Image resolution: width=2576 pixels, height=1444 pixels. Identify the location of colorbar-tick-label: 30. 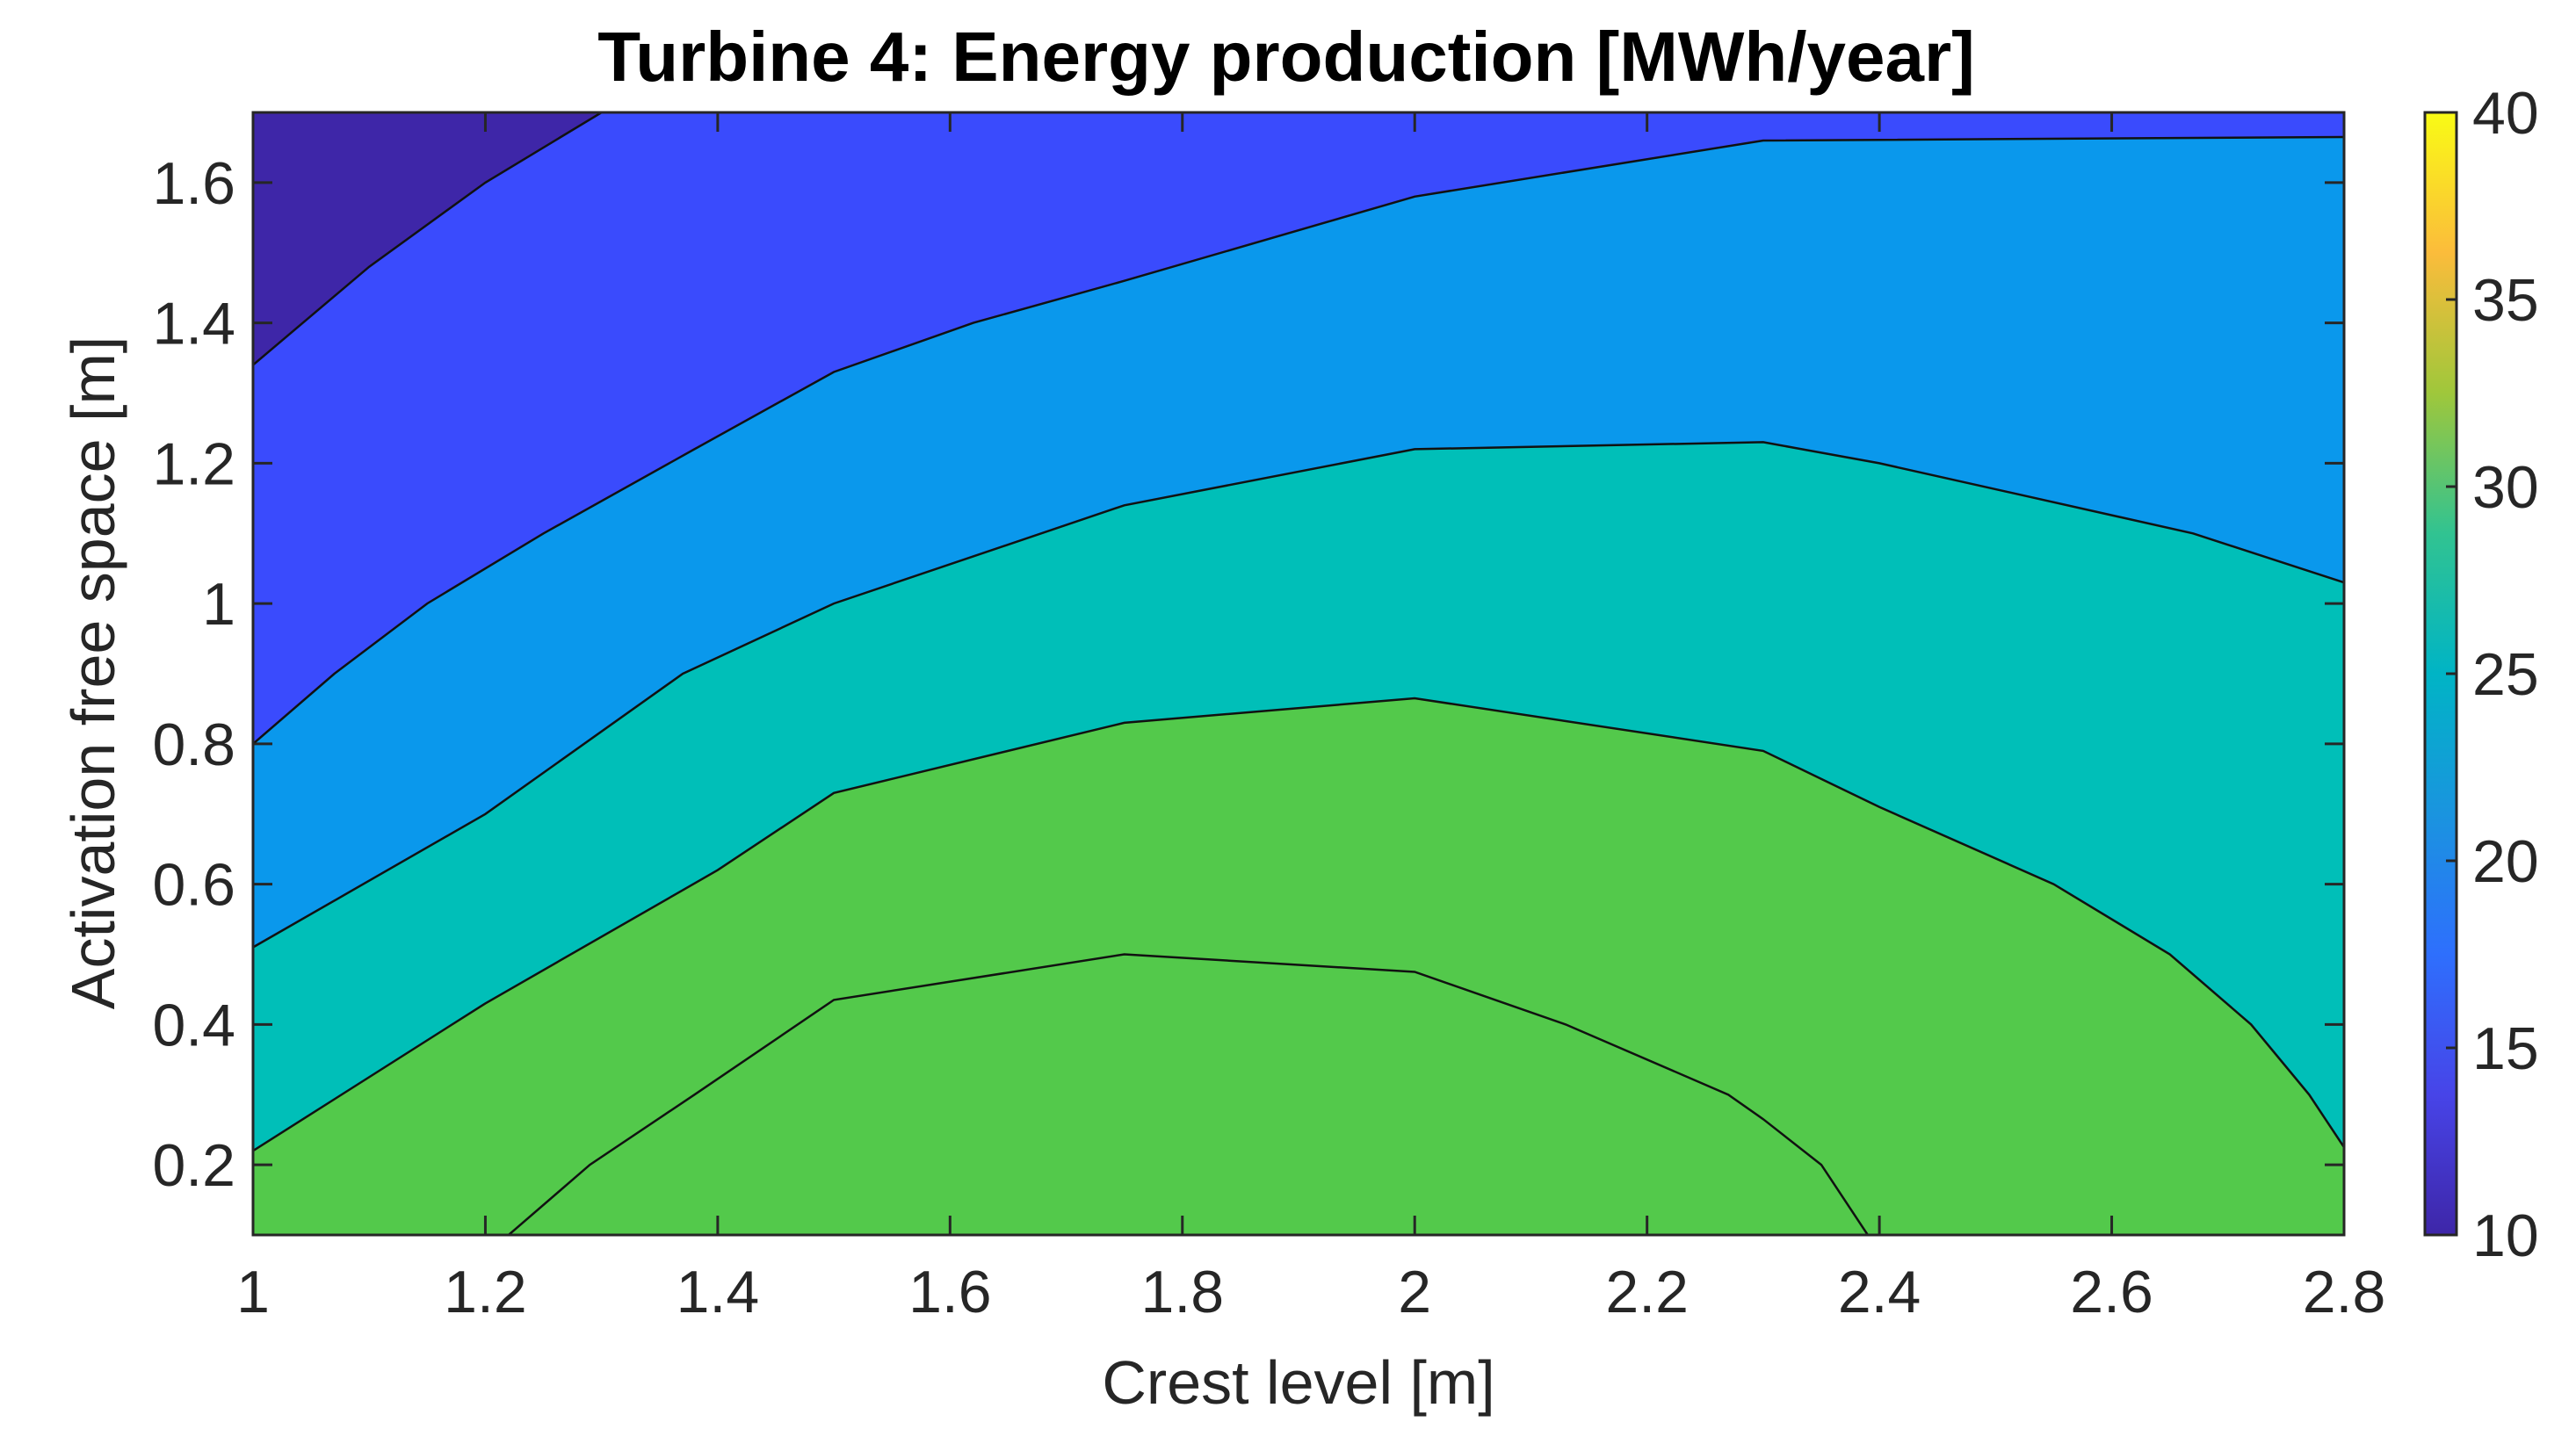
(2505, 488).